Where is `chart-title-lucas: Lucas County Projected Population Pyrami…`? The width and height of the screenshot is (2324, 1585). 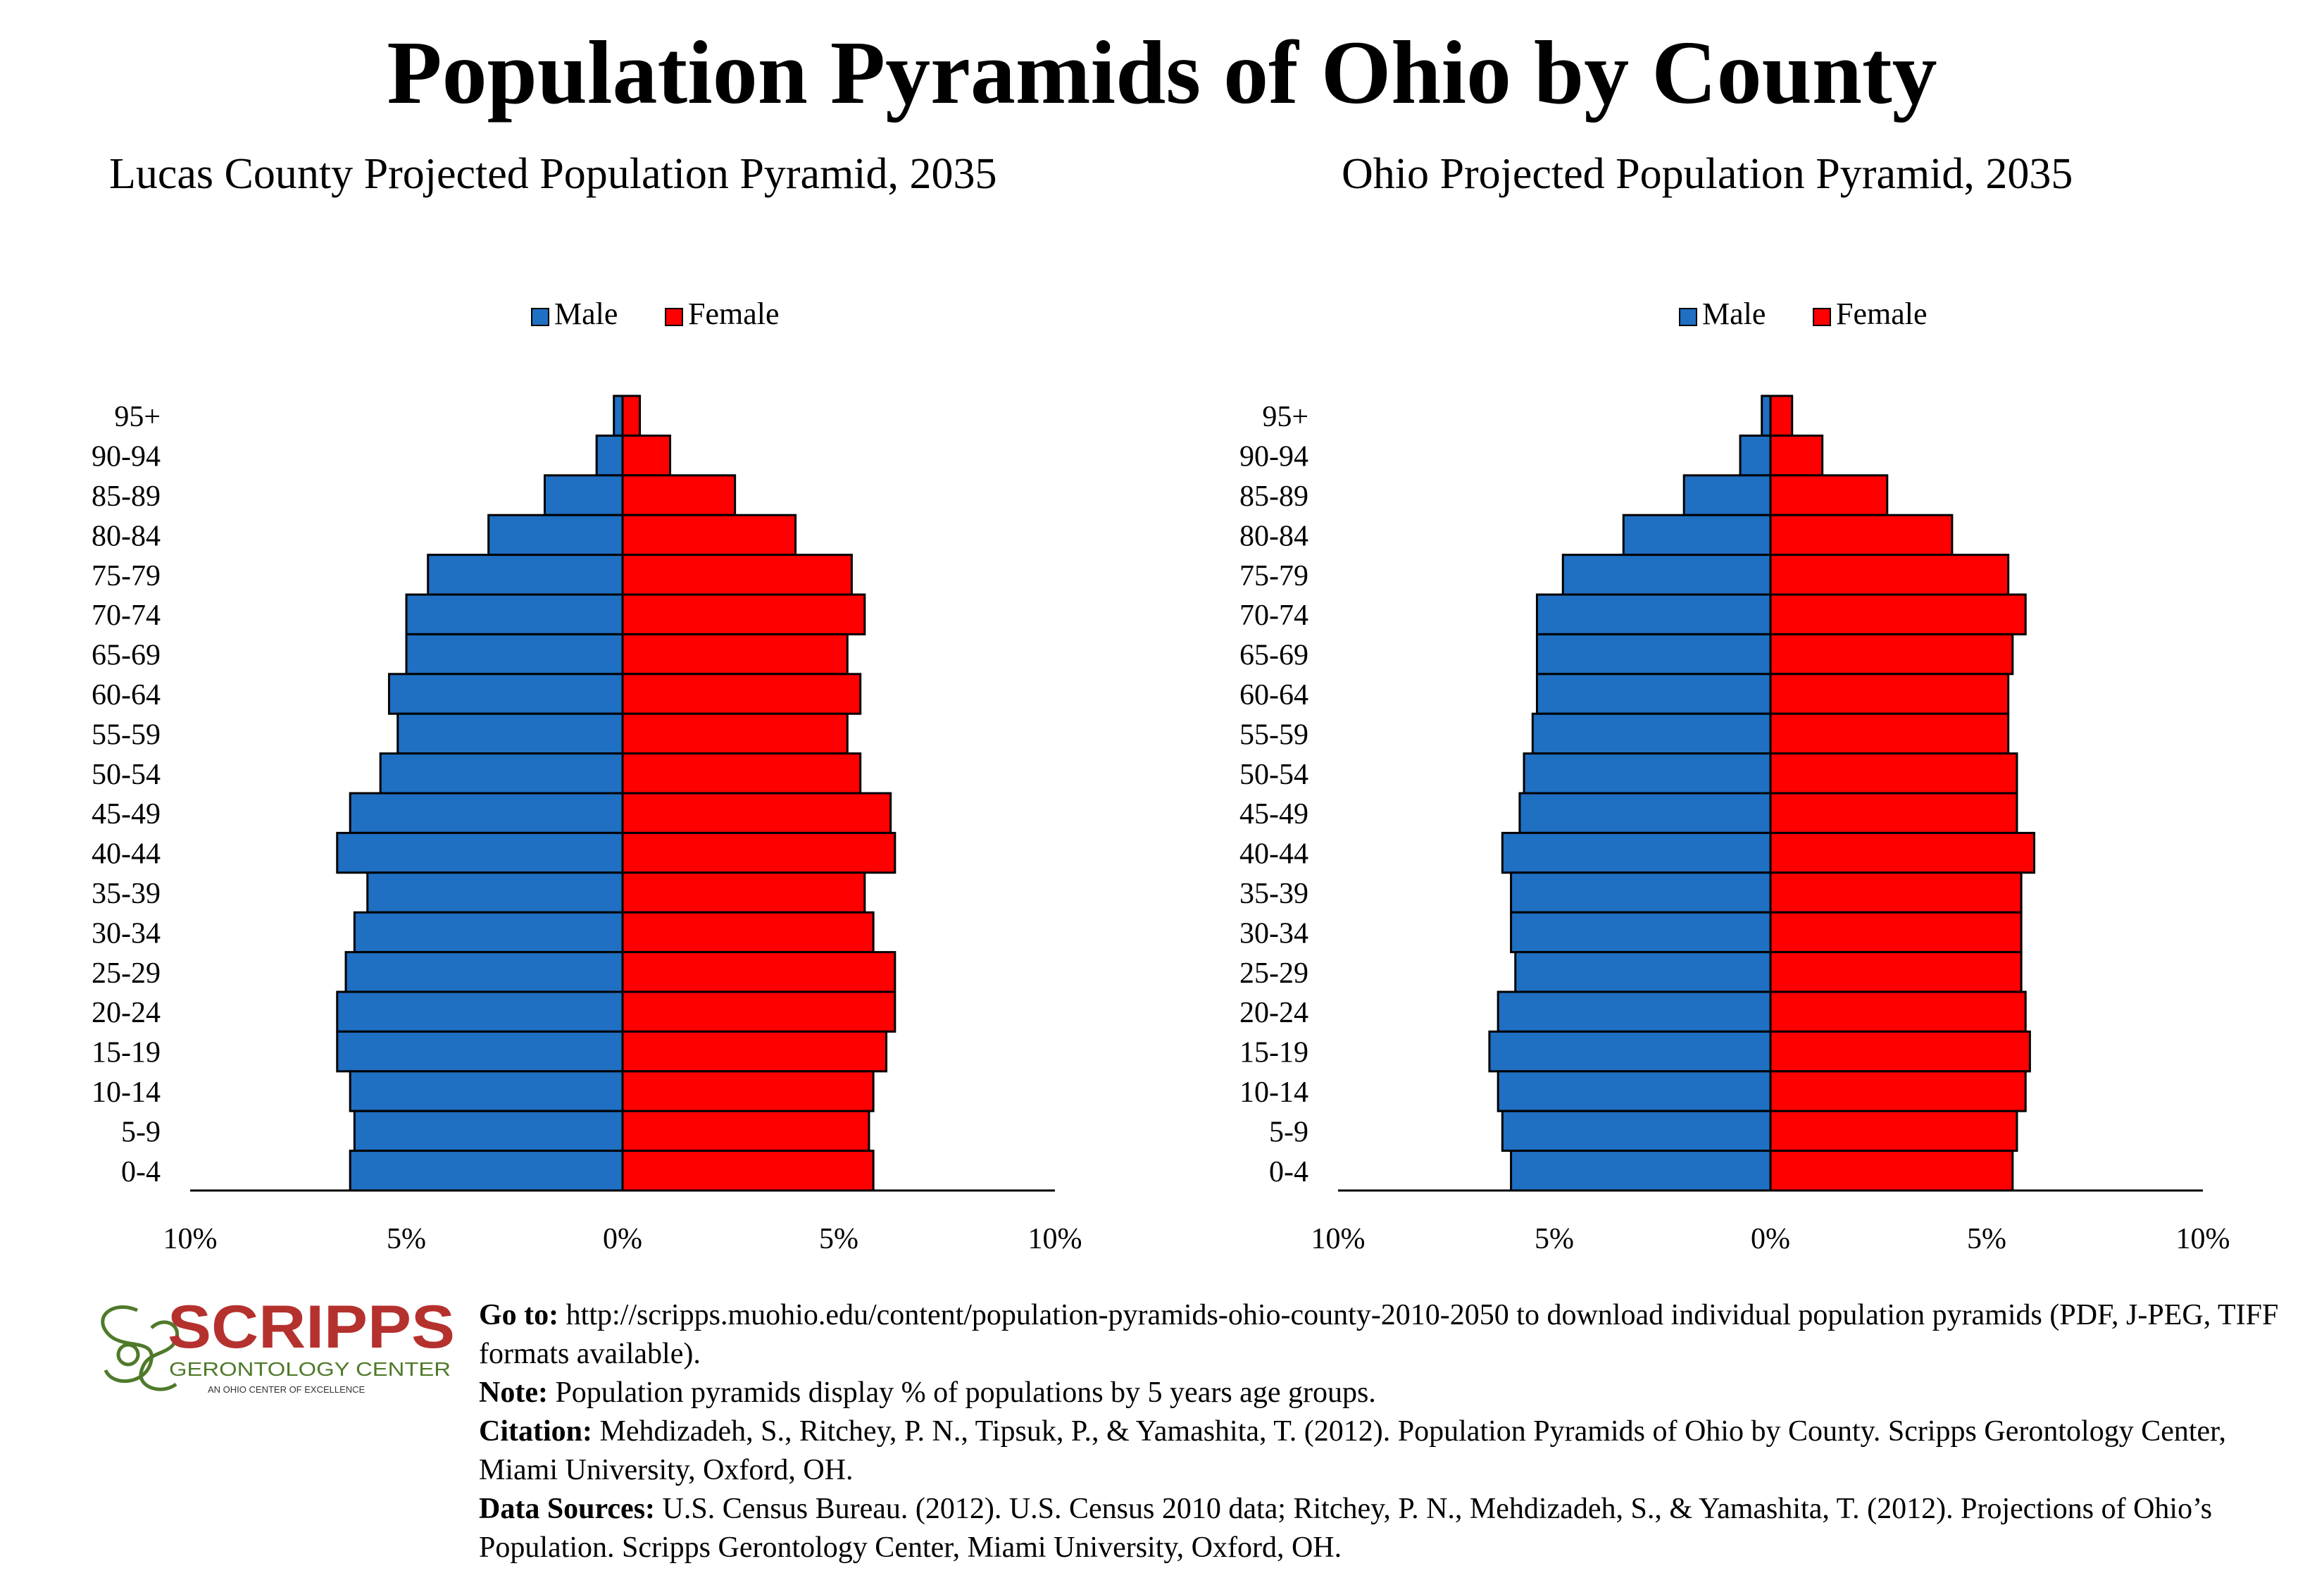 chart-title-lucas: Lucas County Projected Population Pyrami… is located at coordinates (553, 174).